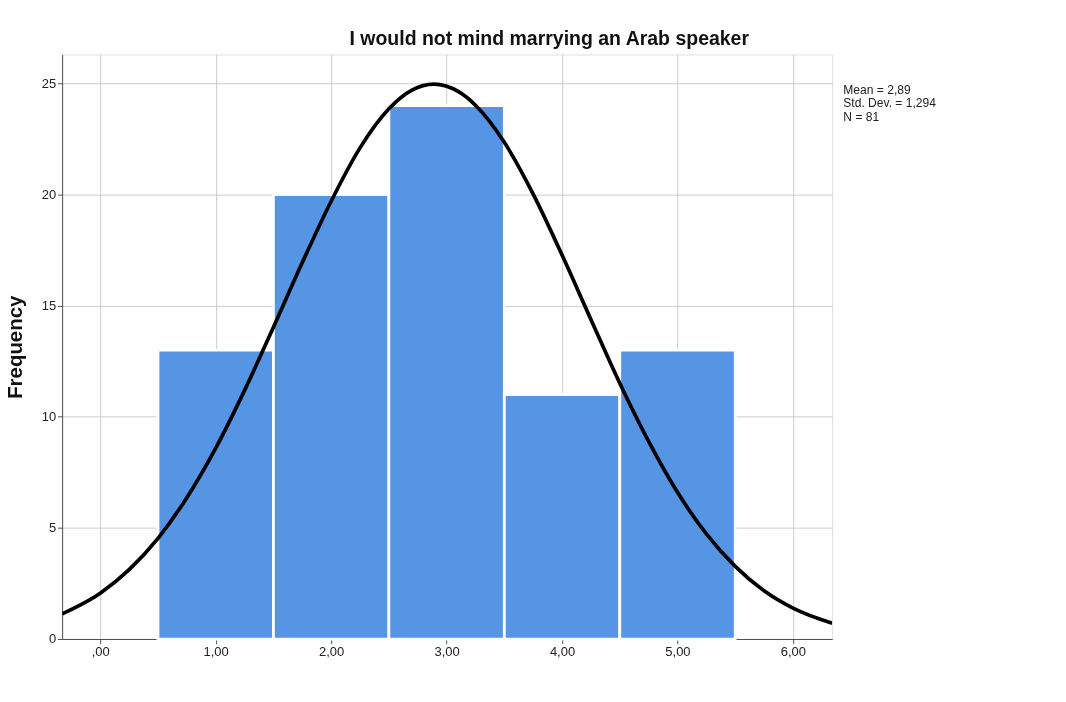 Image resolution: width=1066 pixels, height=702 pixels. Describe the element at coordinates (331, 652) in the screenshot. I see `x-tick-label: 2,00` at that location.